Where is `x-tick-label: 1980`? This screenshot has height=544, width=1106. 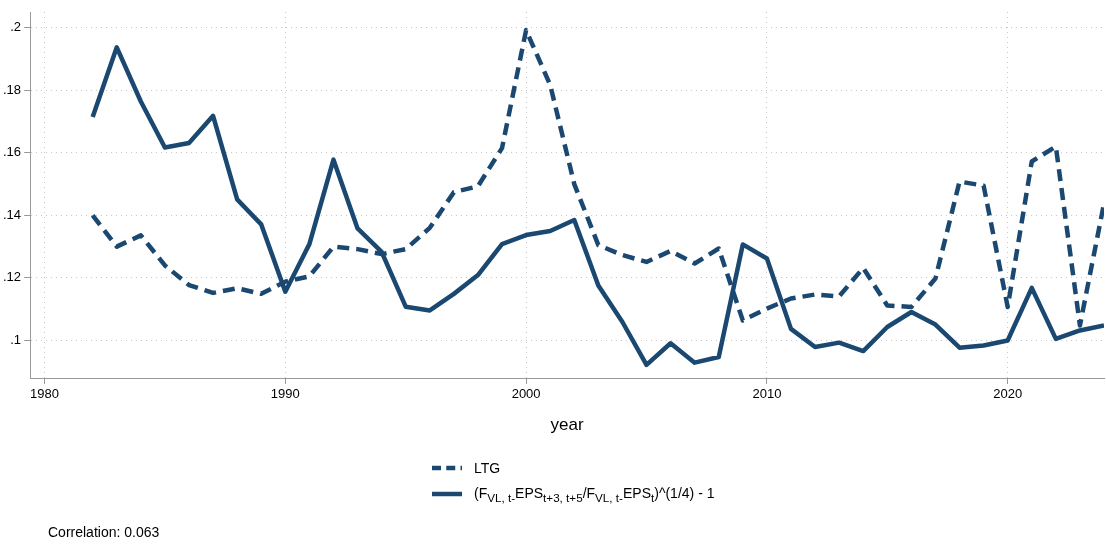
x-tick-label: 1980 is located at coordinates (44, 394).